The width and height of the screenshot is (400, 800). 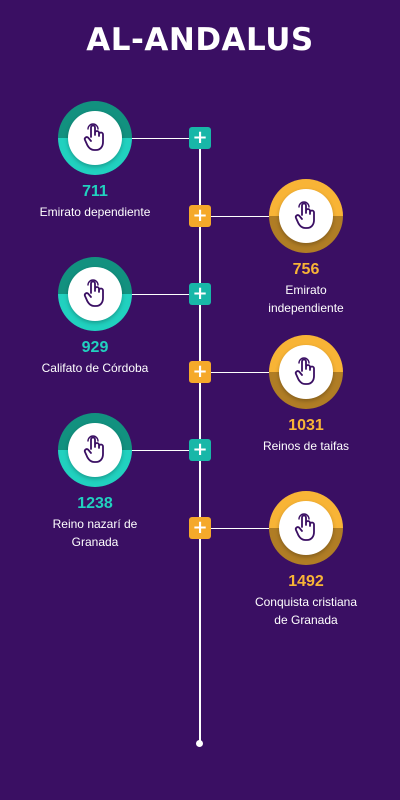 I want to click on event-label-line: independiente, so click(x=306, y=308).